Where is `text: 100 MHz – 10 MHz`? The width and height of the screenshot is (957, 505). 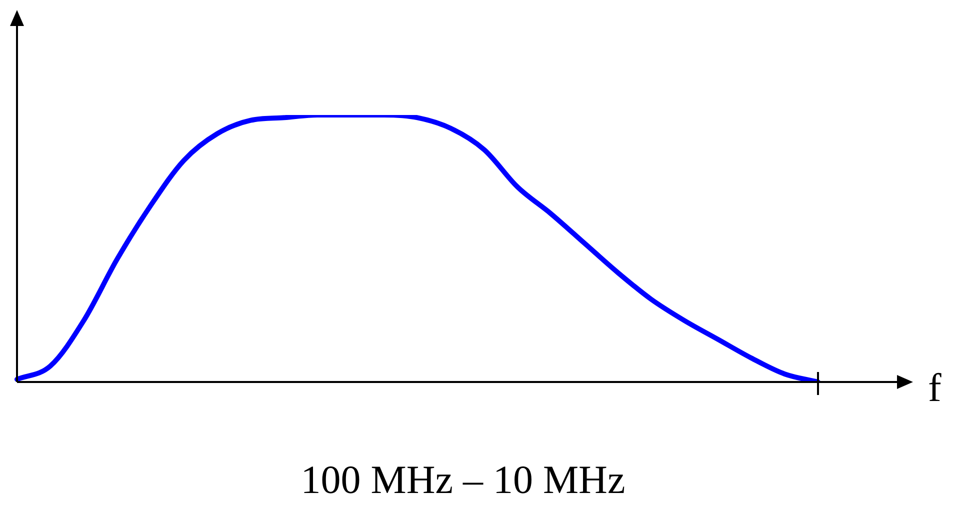
text: 100 MHz – 10 MHz is located at coordinates (463, 479).